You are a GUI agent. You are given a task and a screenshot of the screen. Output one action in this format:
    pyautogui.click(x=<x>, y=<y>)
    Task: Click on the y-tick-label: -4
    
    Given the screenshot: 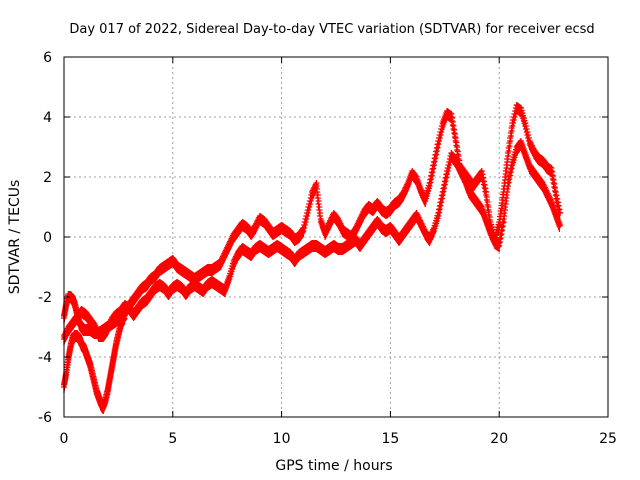 What is the action you would take?
    pyautogui.click(x=45, y=358)
    